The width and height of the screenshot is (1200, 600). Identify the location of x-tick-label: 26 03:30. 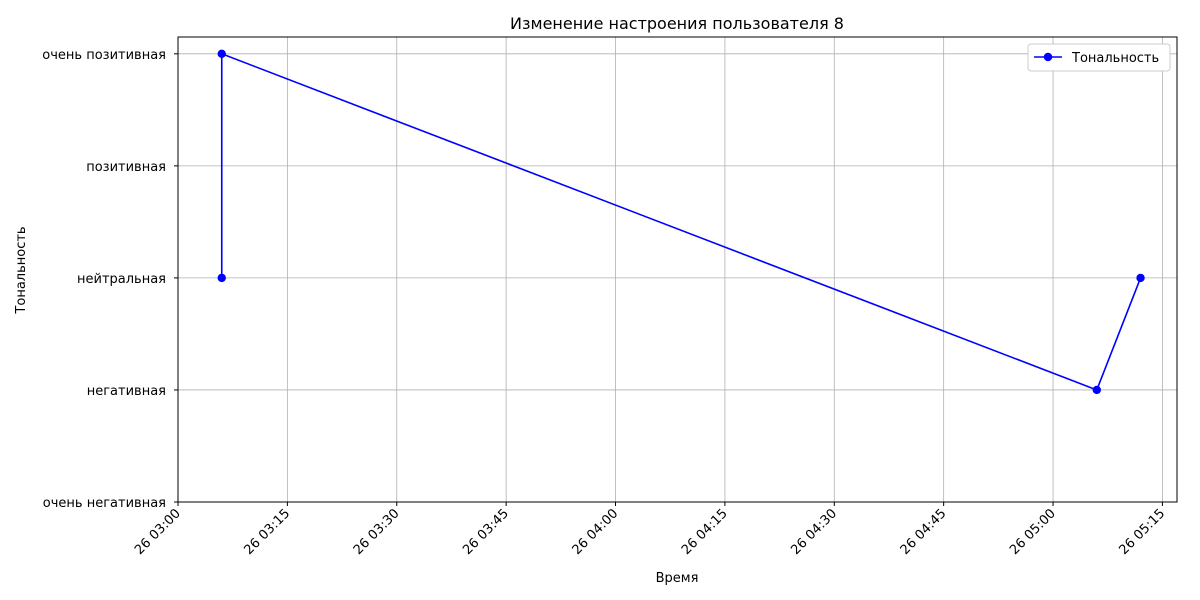
(377, 532).